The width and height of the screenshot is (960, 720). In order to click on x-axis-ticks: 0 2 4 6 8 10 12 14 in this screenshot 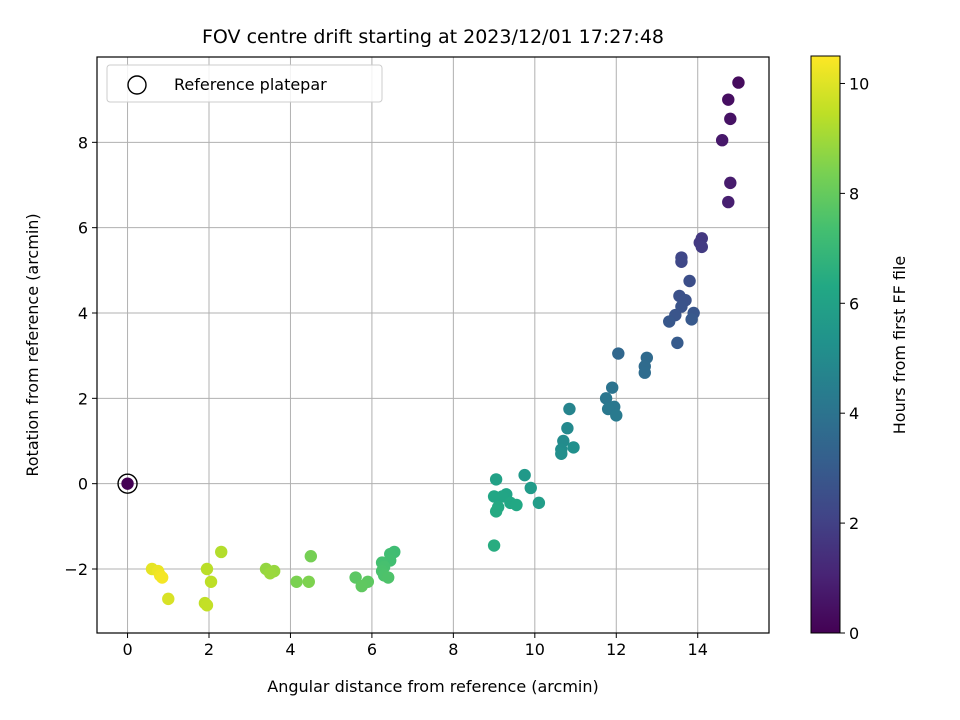, I will do `click(415, 646)`.